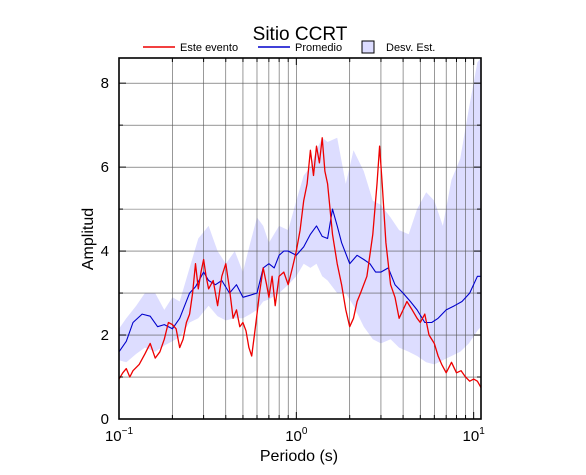  I want to click on y-axis-title: Amplitud, so click(88, 239).